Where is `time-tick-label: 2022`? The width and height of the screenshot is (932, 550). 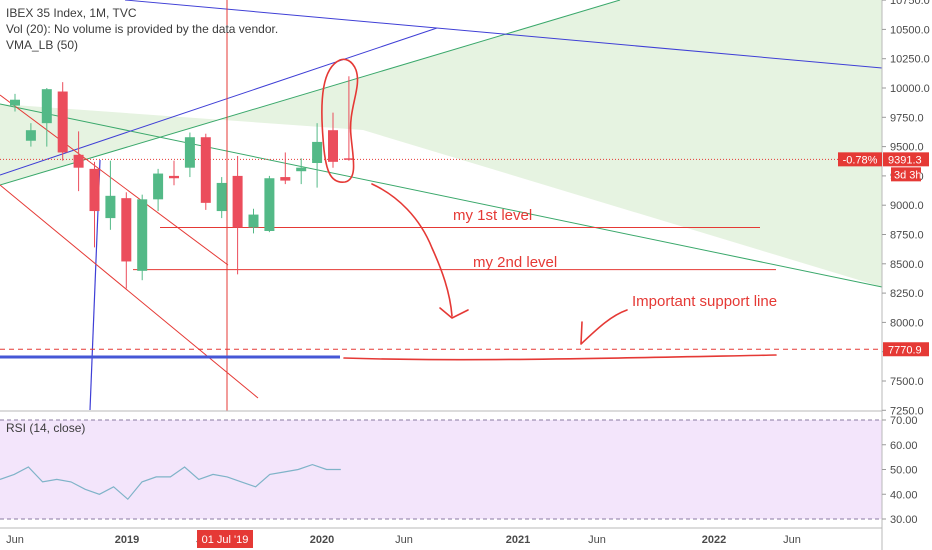
time-tick-label: 2022 is located at coordinates (714, 540).